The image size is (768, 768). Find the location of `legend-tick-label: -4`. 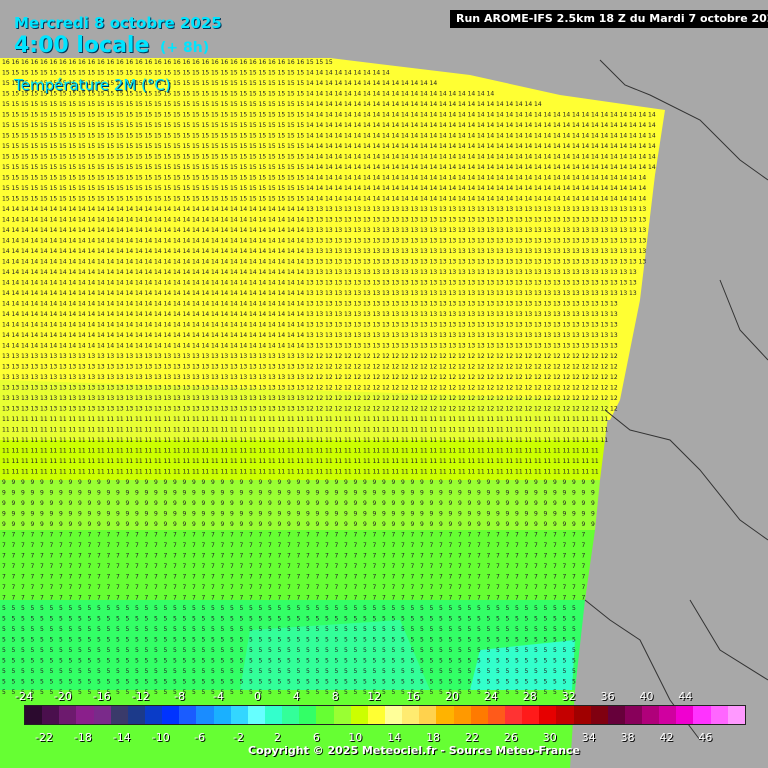

legend-tick-label: -4 is located at coordinates (218, 696).